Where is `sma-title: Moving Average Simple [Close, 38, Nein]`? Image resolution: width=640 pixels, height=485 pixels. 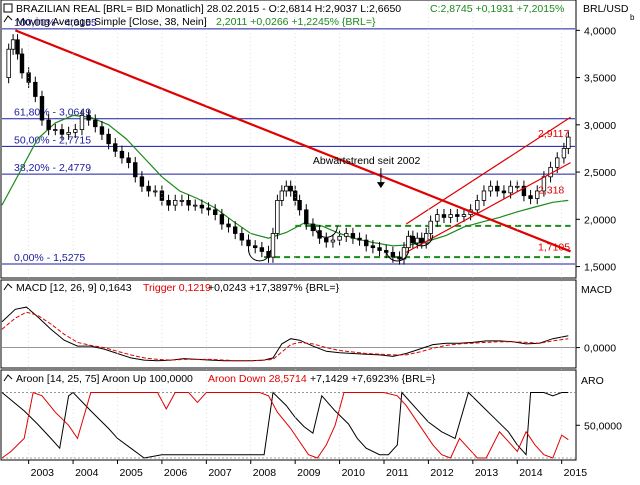
sma-title: Moving Average Simple [Close, 38, Nein] is located at coordinates (111, 22).